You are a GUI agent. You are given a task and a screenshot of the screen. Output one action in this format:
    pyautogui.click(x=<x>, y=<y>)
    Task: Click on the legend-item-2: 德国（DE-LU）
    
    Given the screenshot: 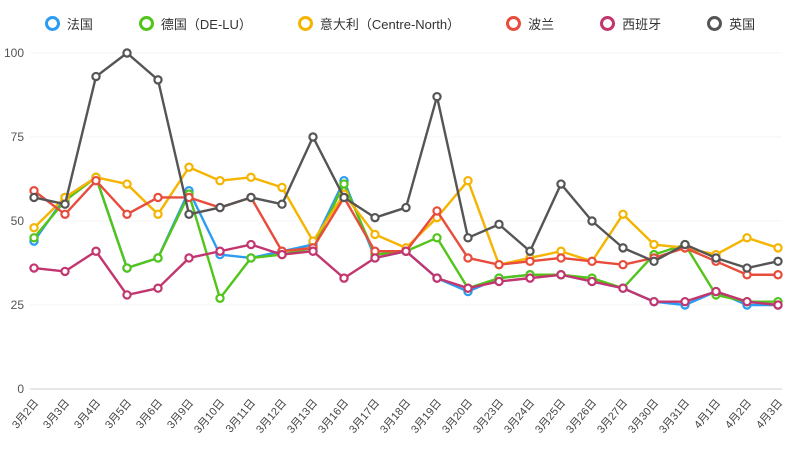 What is the action you would take?
    pyautogui.click(x=195, y=23)
    